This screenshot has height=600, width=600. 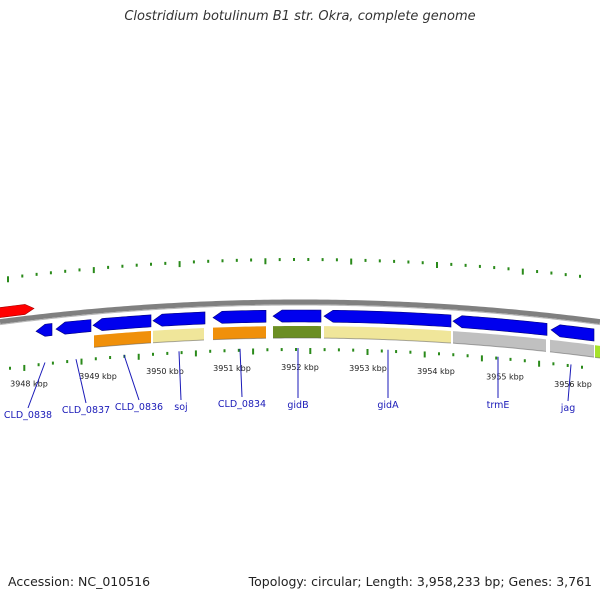 I want to click on gene-label-soj: soj, so click(x=180, y=407).